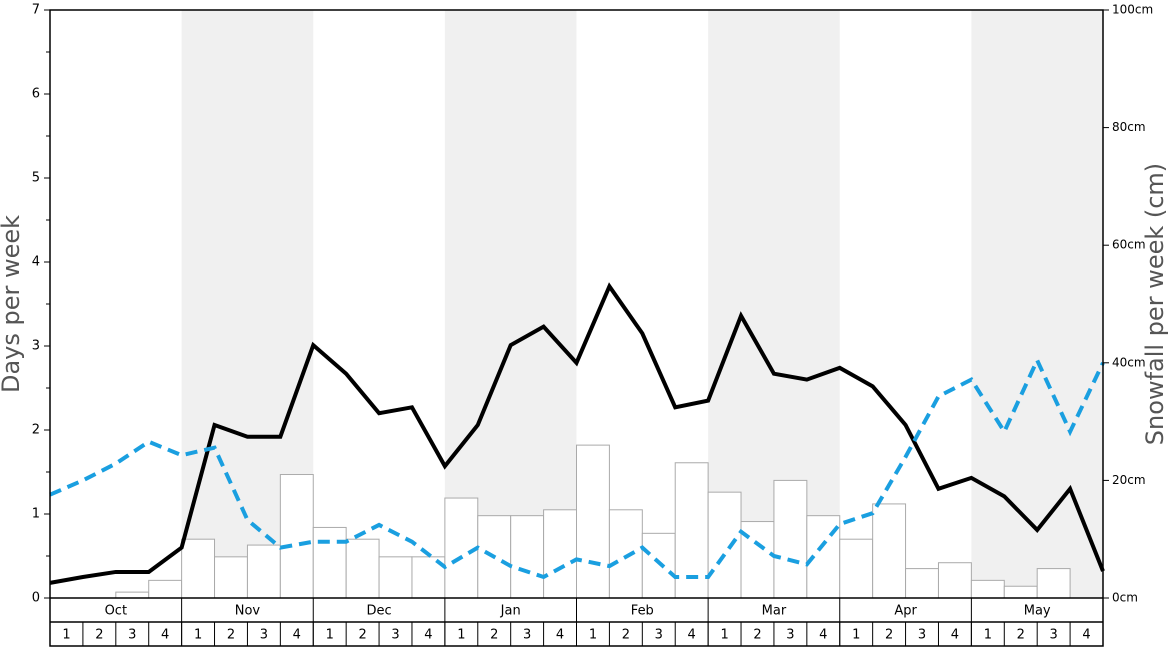 This screenshot has height=648, width=1168. I want to click on y2-tick-label: 0cm, so click(1125, 598).